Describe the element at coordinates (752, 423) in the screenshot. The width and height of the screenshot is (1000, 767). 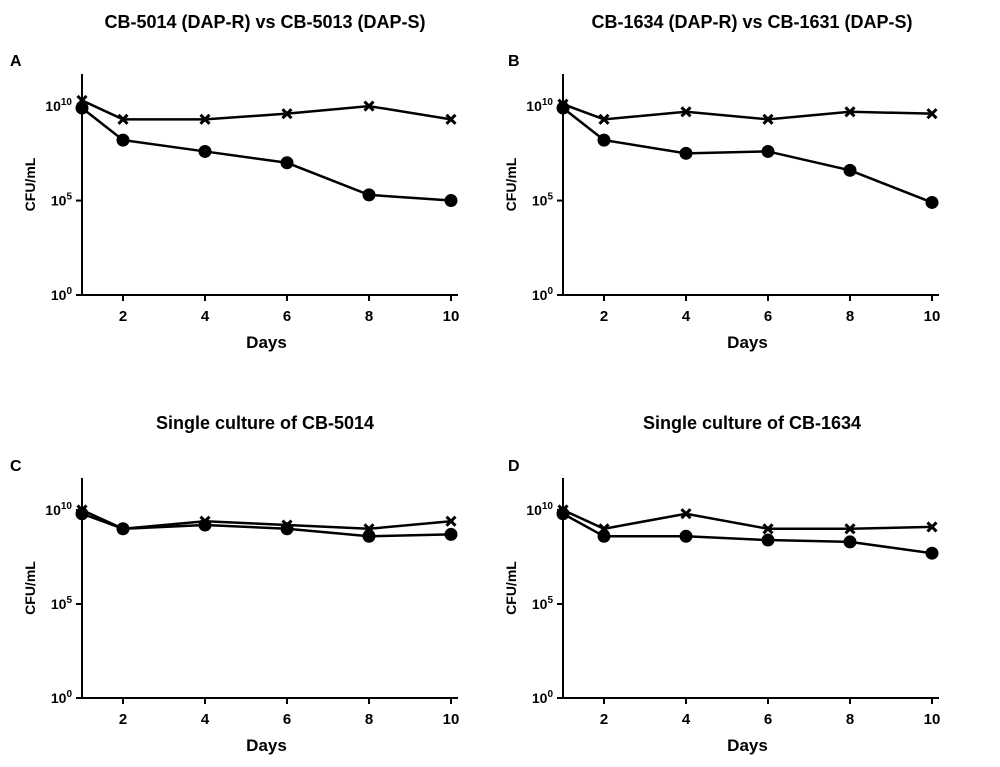
I see `panel-title: Single culture of CB-1634` at that location.